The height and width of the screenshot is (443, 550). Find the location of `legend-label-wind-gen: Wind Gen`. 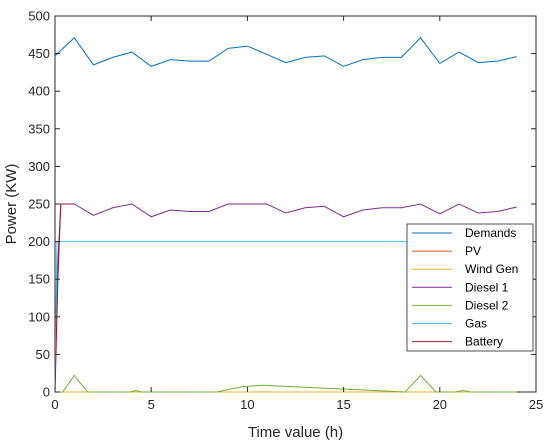

legend-label-wind-gen: Wind Gen is located at coordinates (491, 269).